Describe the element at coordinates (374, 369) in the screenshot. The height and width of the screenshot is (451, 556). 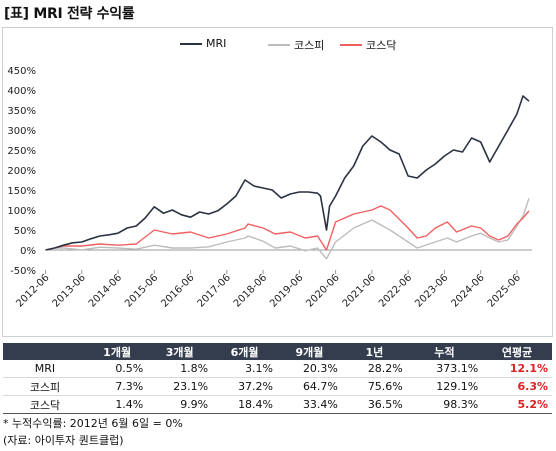
I see `table-cell: 28.2%` at that location.